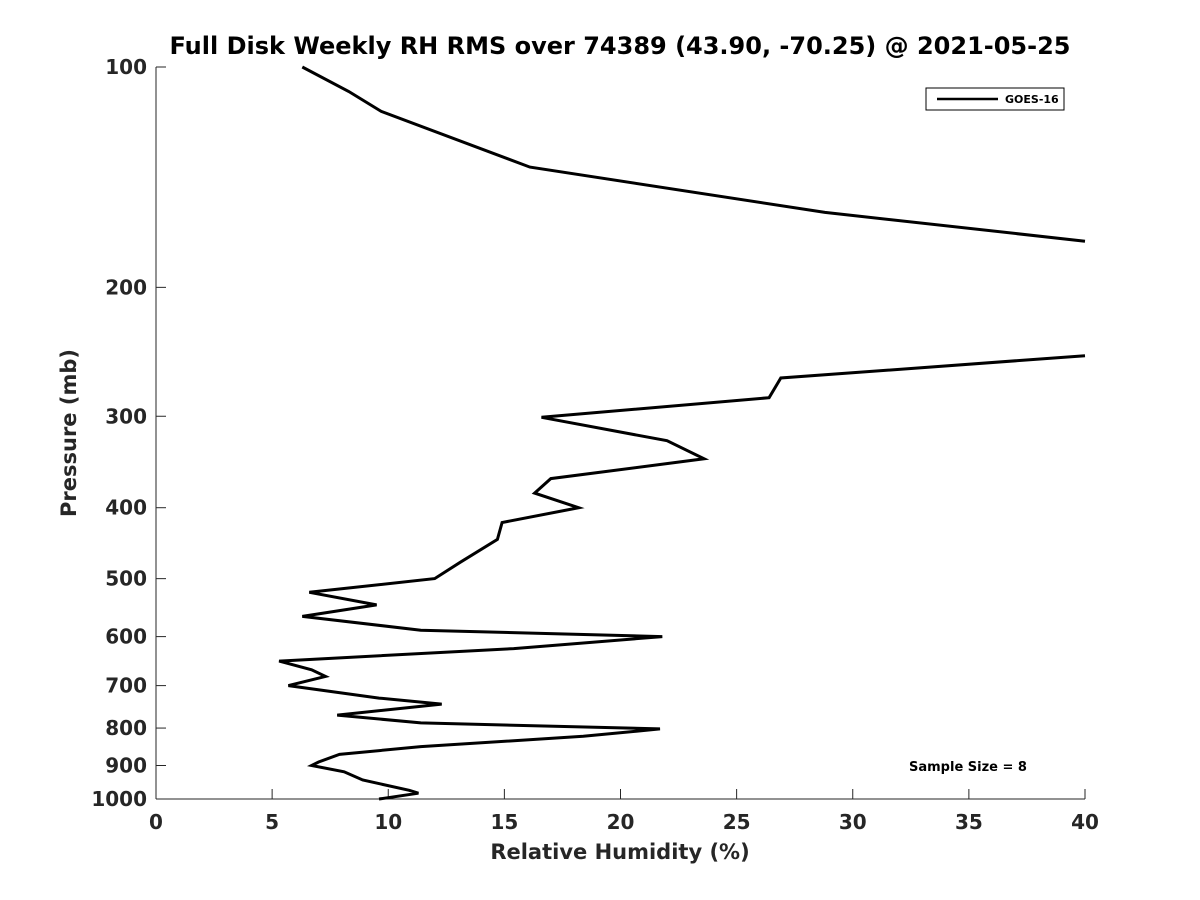  I want to click on y-tick-label: 400, so click(126, 508).